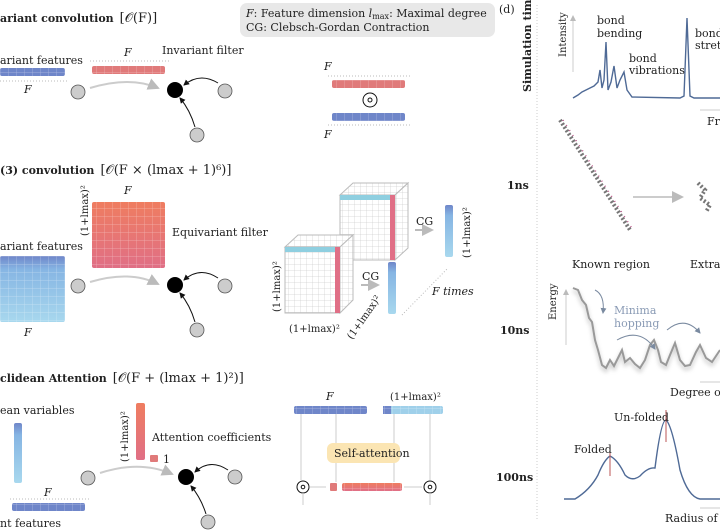 Image resolution: width=720 pixels, height=530 pixels. Describe the element at coordinates (707, 45) in the screenshot. I see `stretching-label-2: stretc` at that location.